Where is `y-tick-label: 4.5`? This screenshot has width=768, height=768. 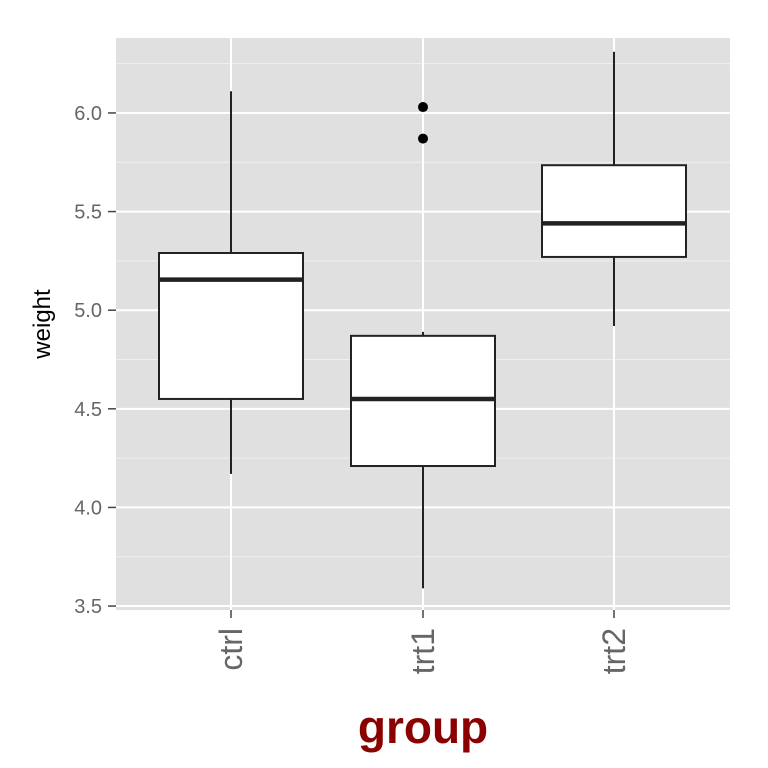 y-tick-label: 4.5 is located at coordinates (88, 410).